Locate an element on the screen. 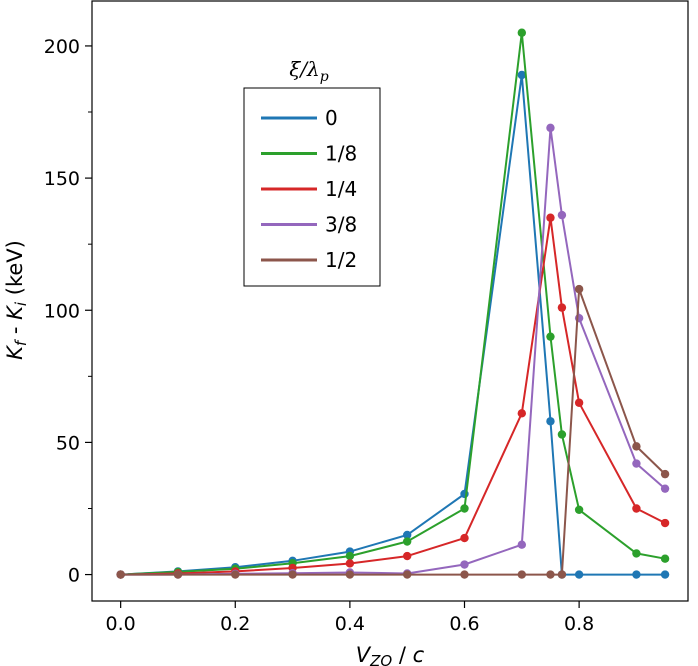 The height and width of the screenshot is (666, 698). legend-frame is located at coordinates (312, 187).